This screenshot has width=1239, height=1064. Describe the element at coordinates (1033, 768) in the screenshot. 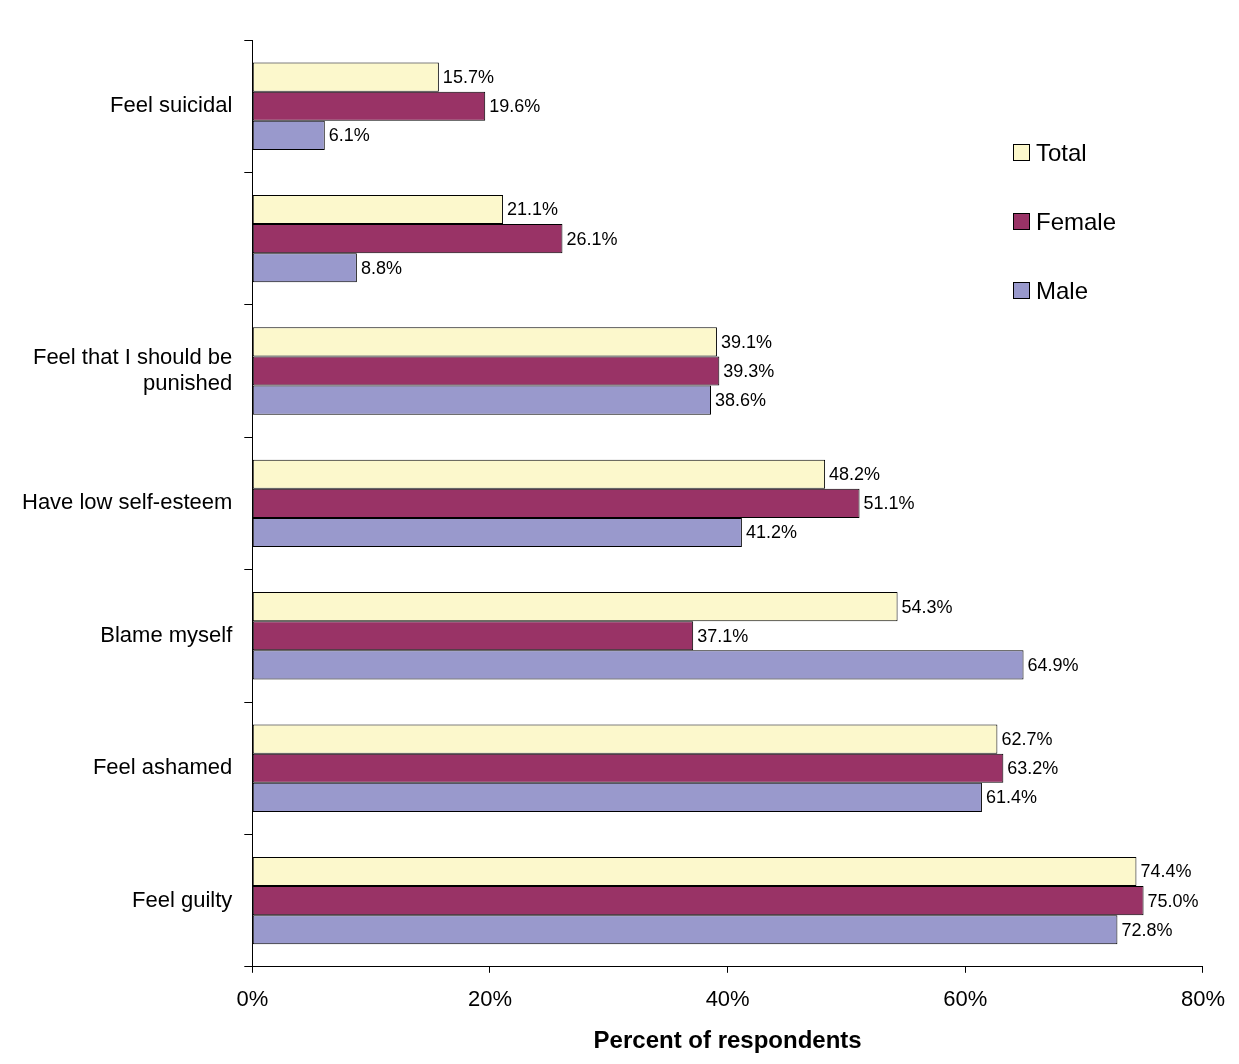

I see `text: 63.2%` at that location.